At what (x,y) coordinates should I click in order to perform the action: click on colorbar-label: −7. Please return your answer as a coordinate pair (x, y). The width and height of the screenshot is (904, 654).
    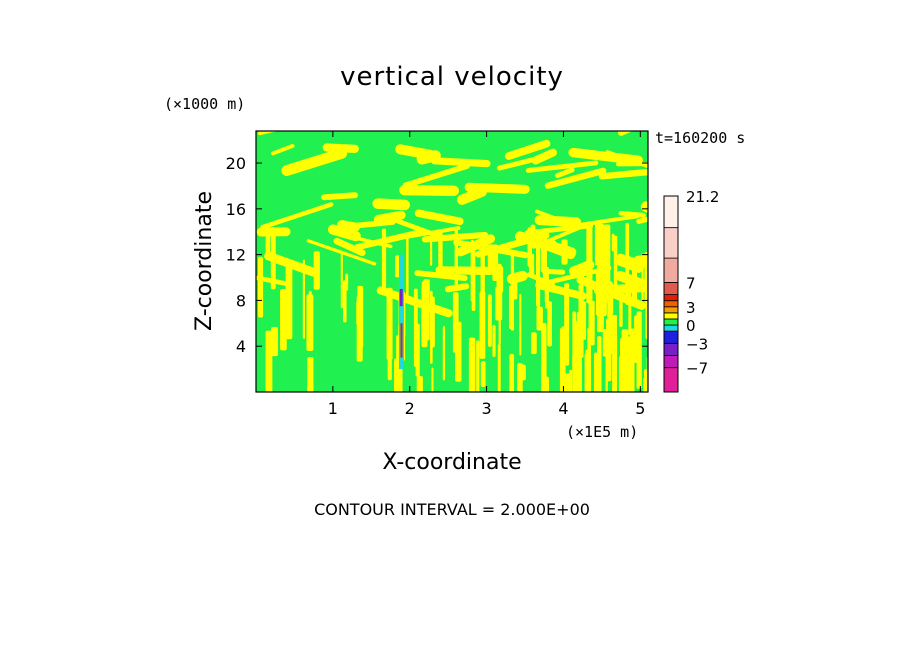
    Looking at the image, I should click on (697, 369).